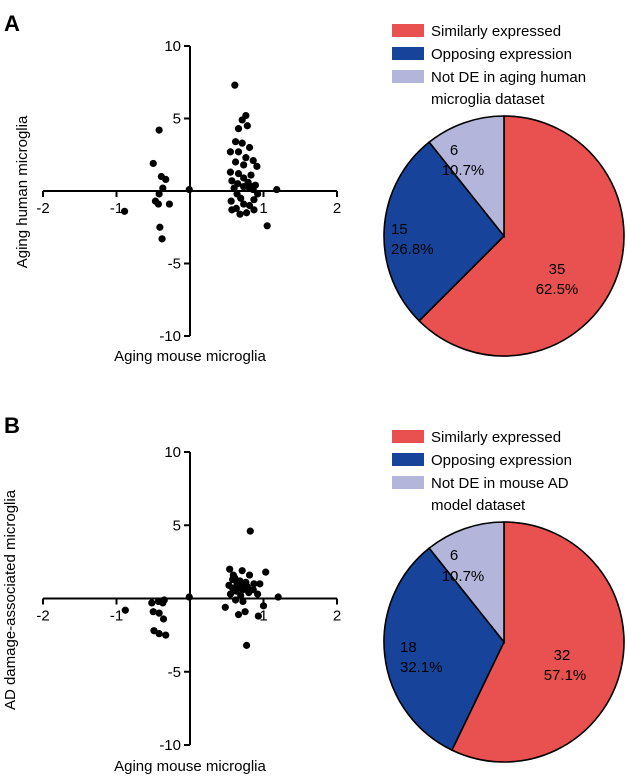  I want to click on legend-swatch-not-de, so click(408, 482).